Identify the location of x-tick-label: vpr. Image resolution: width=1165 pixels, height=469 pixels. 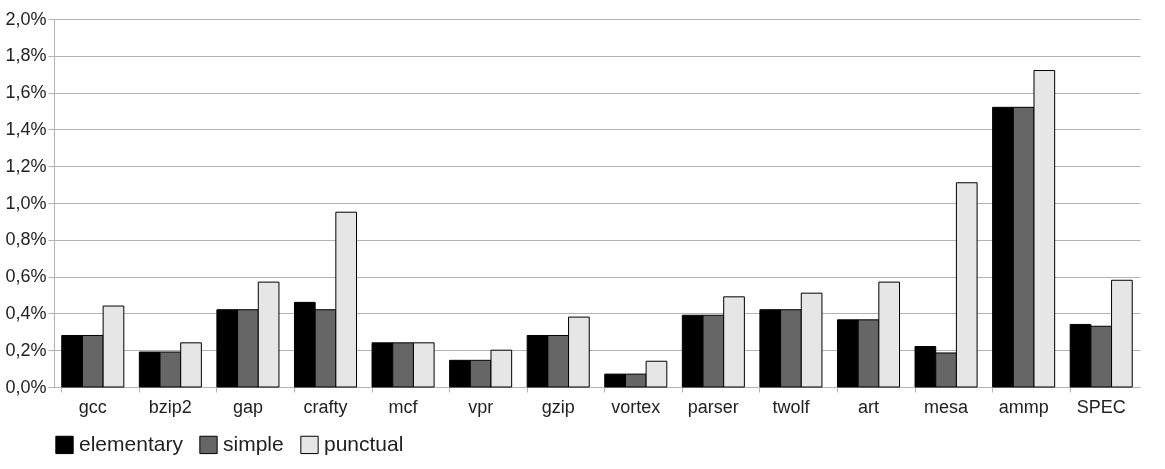
(481, 406).